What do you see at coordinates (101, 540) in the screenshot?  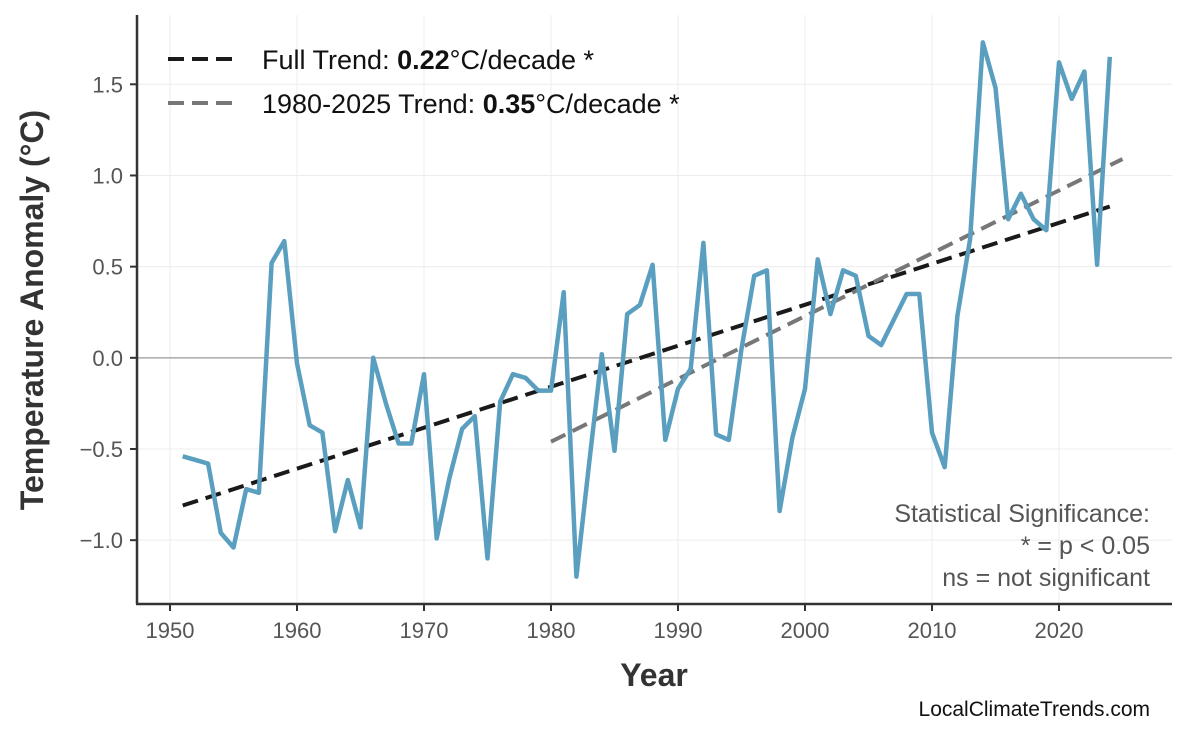 I see `y-tick-label: −1.0` at bounding box center [101, 540].